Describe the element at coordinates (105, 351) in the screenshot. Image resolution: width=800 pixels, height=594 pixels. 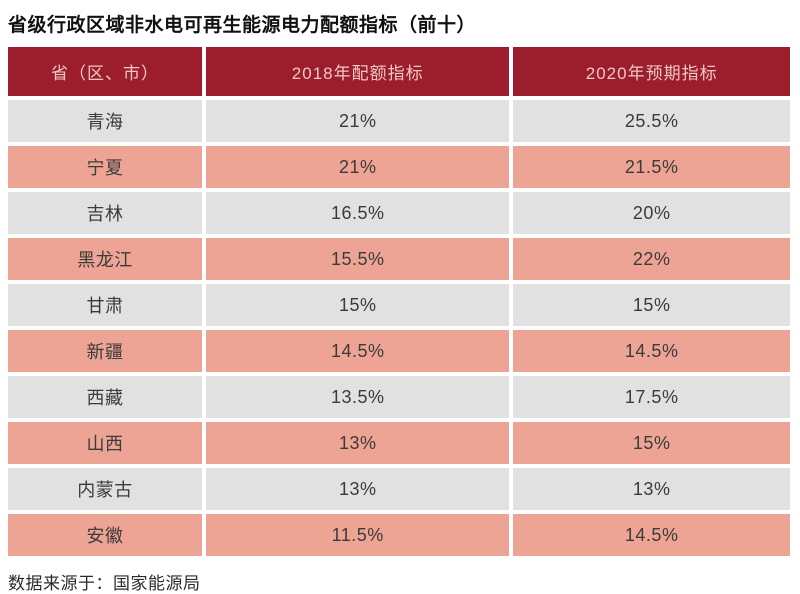
I see `cell-province: 新疆` at that location.